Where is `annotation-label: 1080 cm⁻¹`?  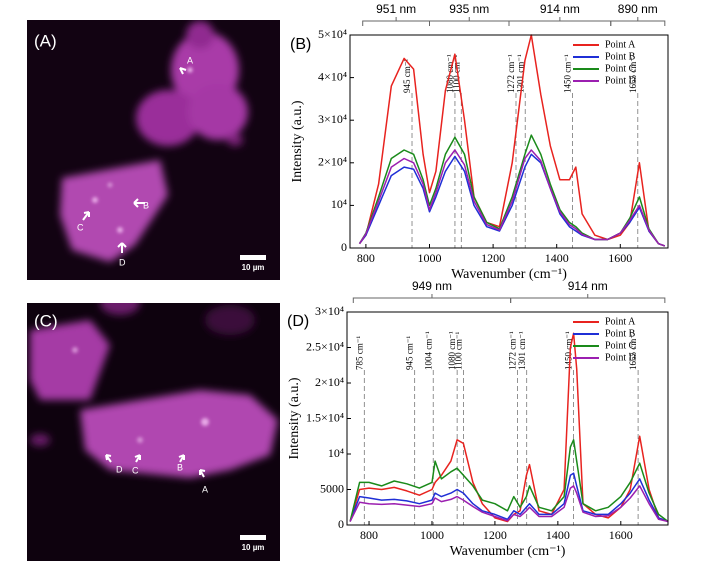
annotation-label: 1080 cm⁻¹ is located at coordinates (452, 350).